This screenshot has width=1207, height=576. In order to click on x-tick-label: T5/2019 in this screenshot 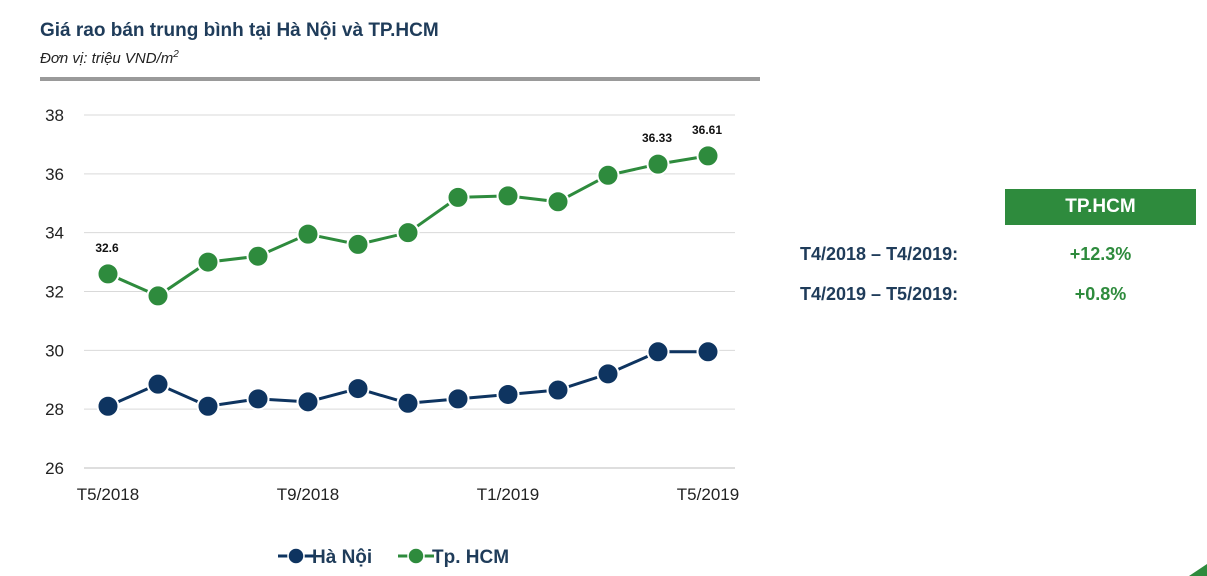, I will do `click(708, 494)`.